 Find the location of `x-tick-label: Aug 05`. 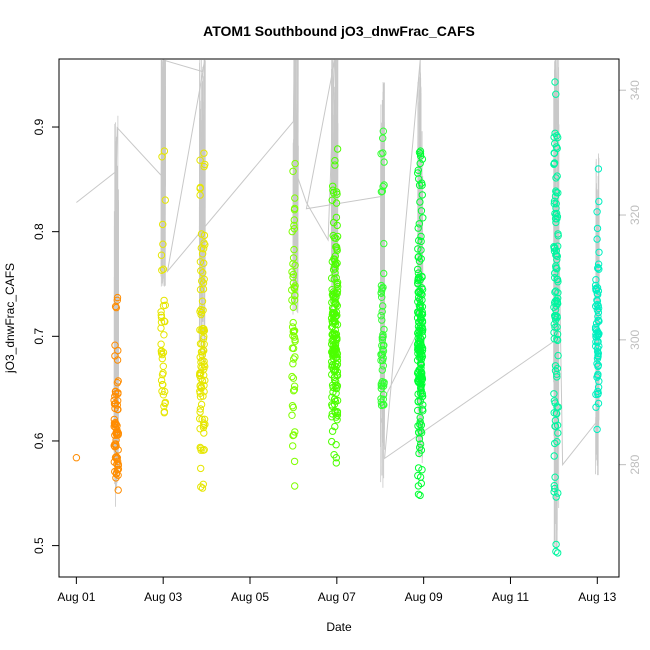

x-tick-label: Aug 05 is located at coordinates (250, 597).